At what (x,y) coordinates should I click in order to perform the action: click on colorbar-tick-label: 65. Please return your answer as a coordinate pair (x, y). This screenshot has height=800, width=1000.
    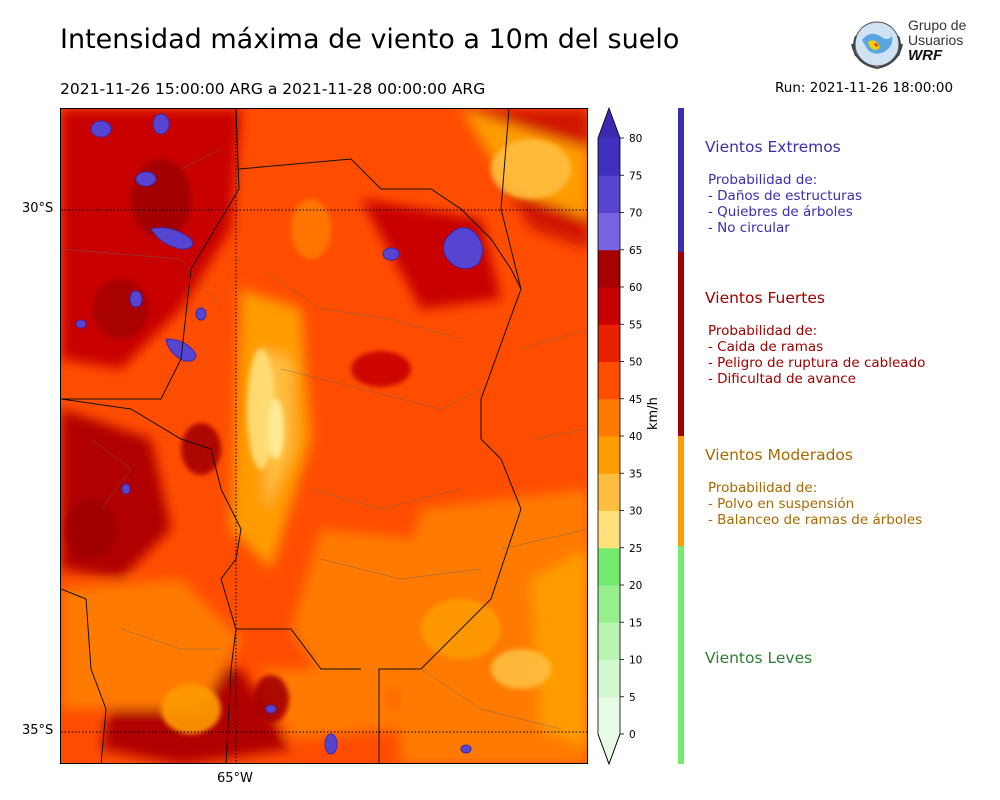
    Looking at the image, I should click on (635, 251).